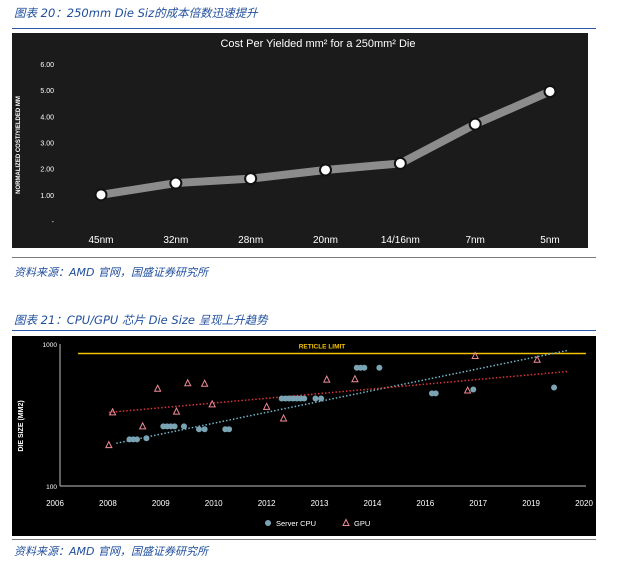  Describe the element at coordinates (317, 44) in the screenshot. I see `chart-title: Cost Per Yielded mm² for a 250mm² Die` at that location.